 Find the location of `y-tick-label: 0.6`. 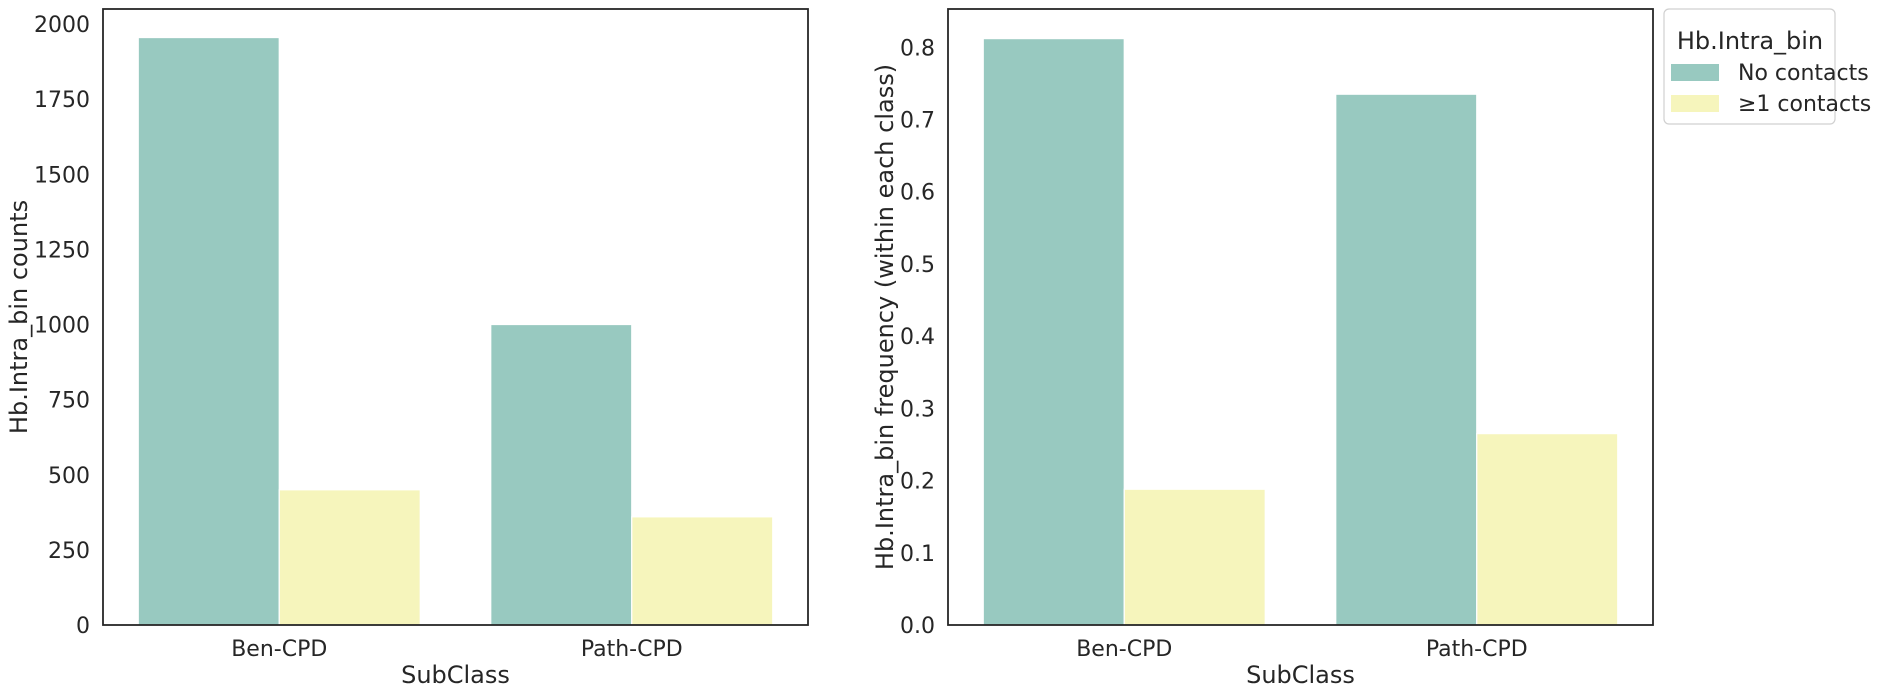

y-tick-label: 0.6 is located at coordinates (917, 193).